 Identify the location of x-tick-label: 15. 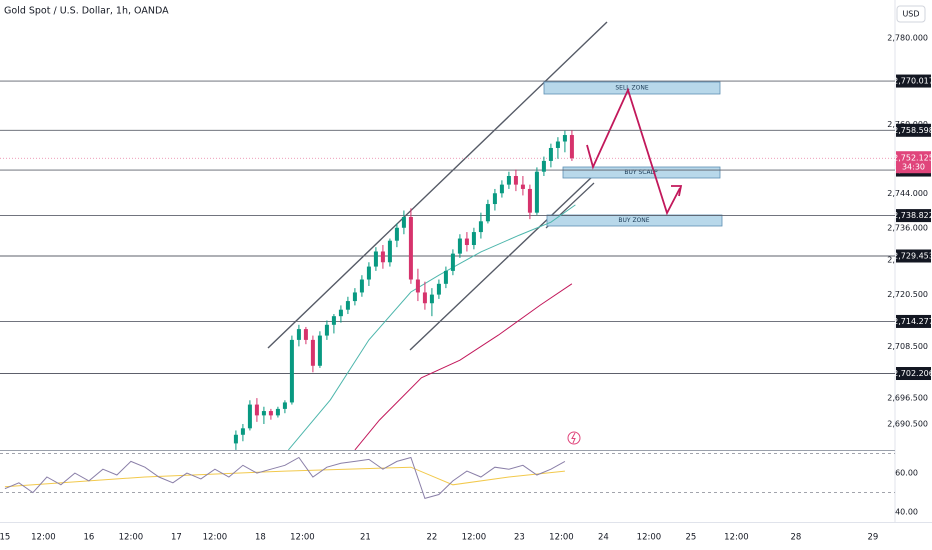
(5, 538).